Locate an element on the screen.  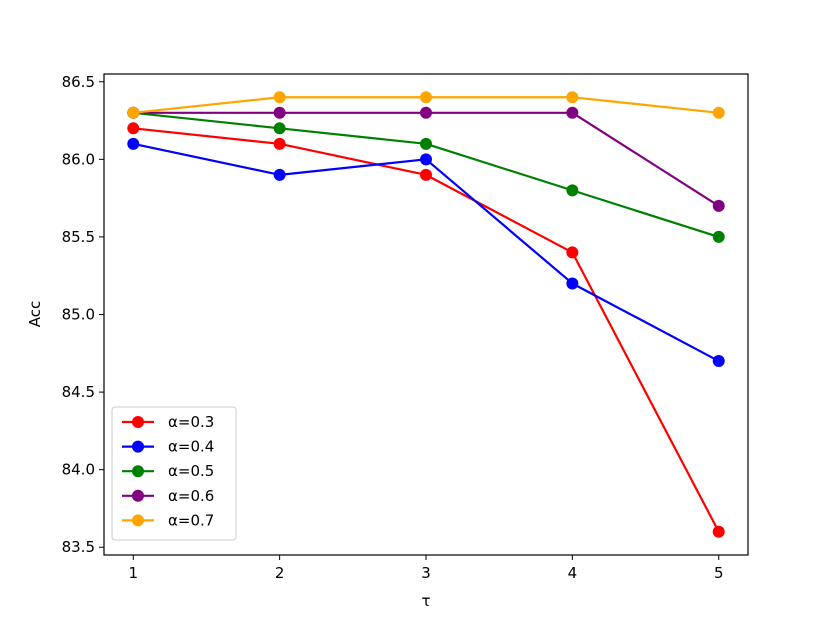
legend-label: α=0.5 is located at coordinates (191, 471).